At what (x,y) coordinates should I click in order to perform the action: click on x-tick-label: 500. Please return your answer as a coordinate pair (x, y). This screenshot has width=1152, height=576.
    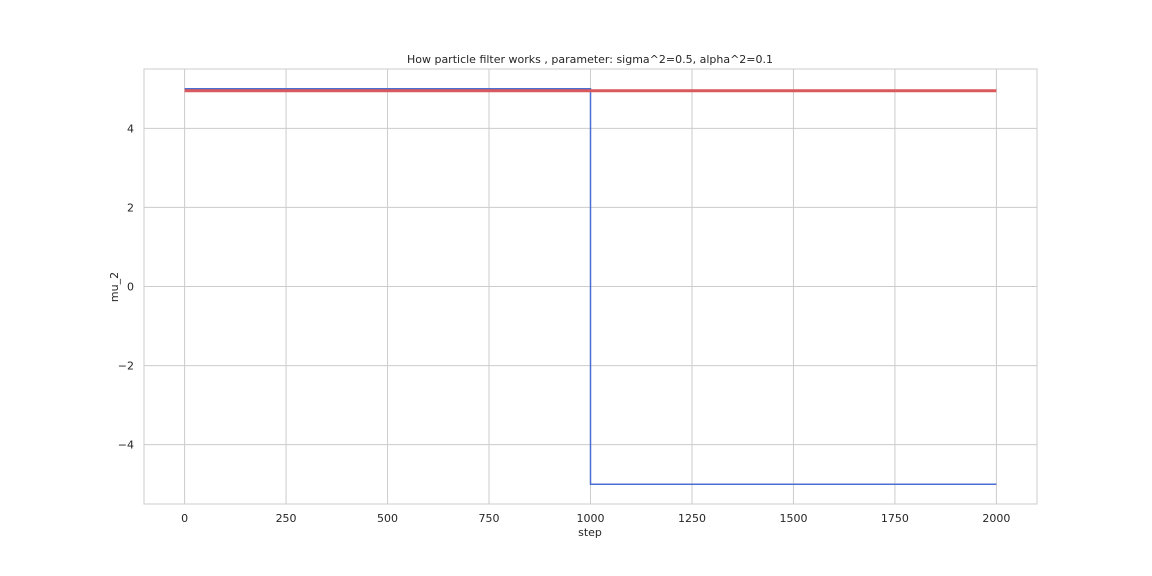
    Looking at the image, I should click on (387, 518).